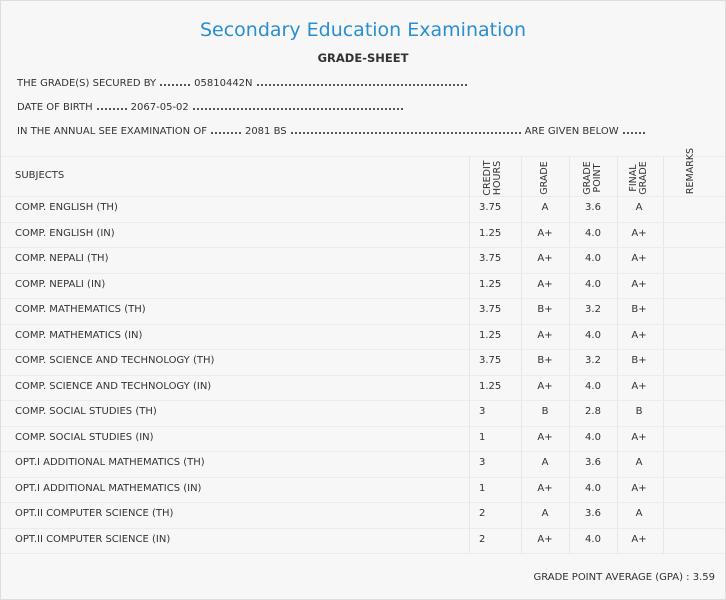  I want to click on subject: OPT.II COMPUTER SCIENCE (TH), so click(94, 513).